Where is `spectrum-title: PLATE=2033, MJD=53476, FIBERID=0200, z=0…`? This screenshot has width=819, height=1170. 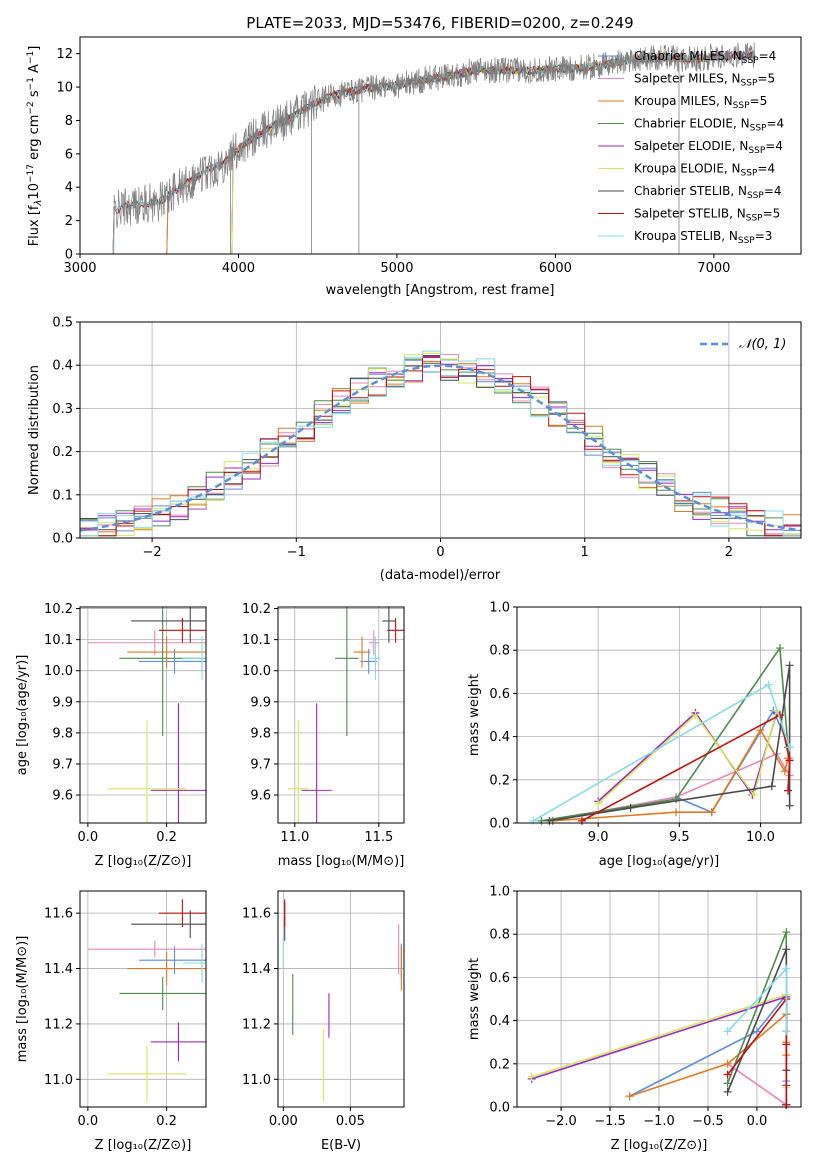 spectrum-title: PLATE=2033, MJD=53476, FIBERID=0200, z=0… is located at coordinates (439, 23).